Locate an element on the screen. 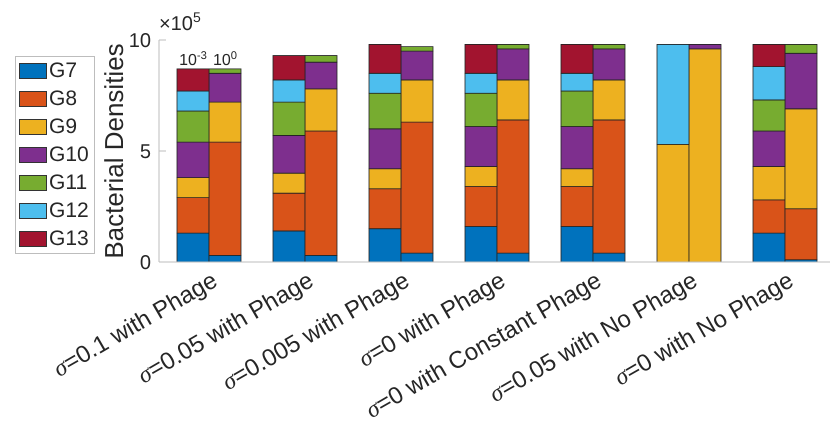 This screenshot has width=830, height=432. legend-label: G8 is located at coordinates (63, 99).